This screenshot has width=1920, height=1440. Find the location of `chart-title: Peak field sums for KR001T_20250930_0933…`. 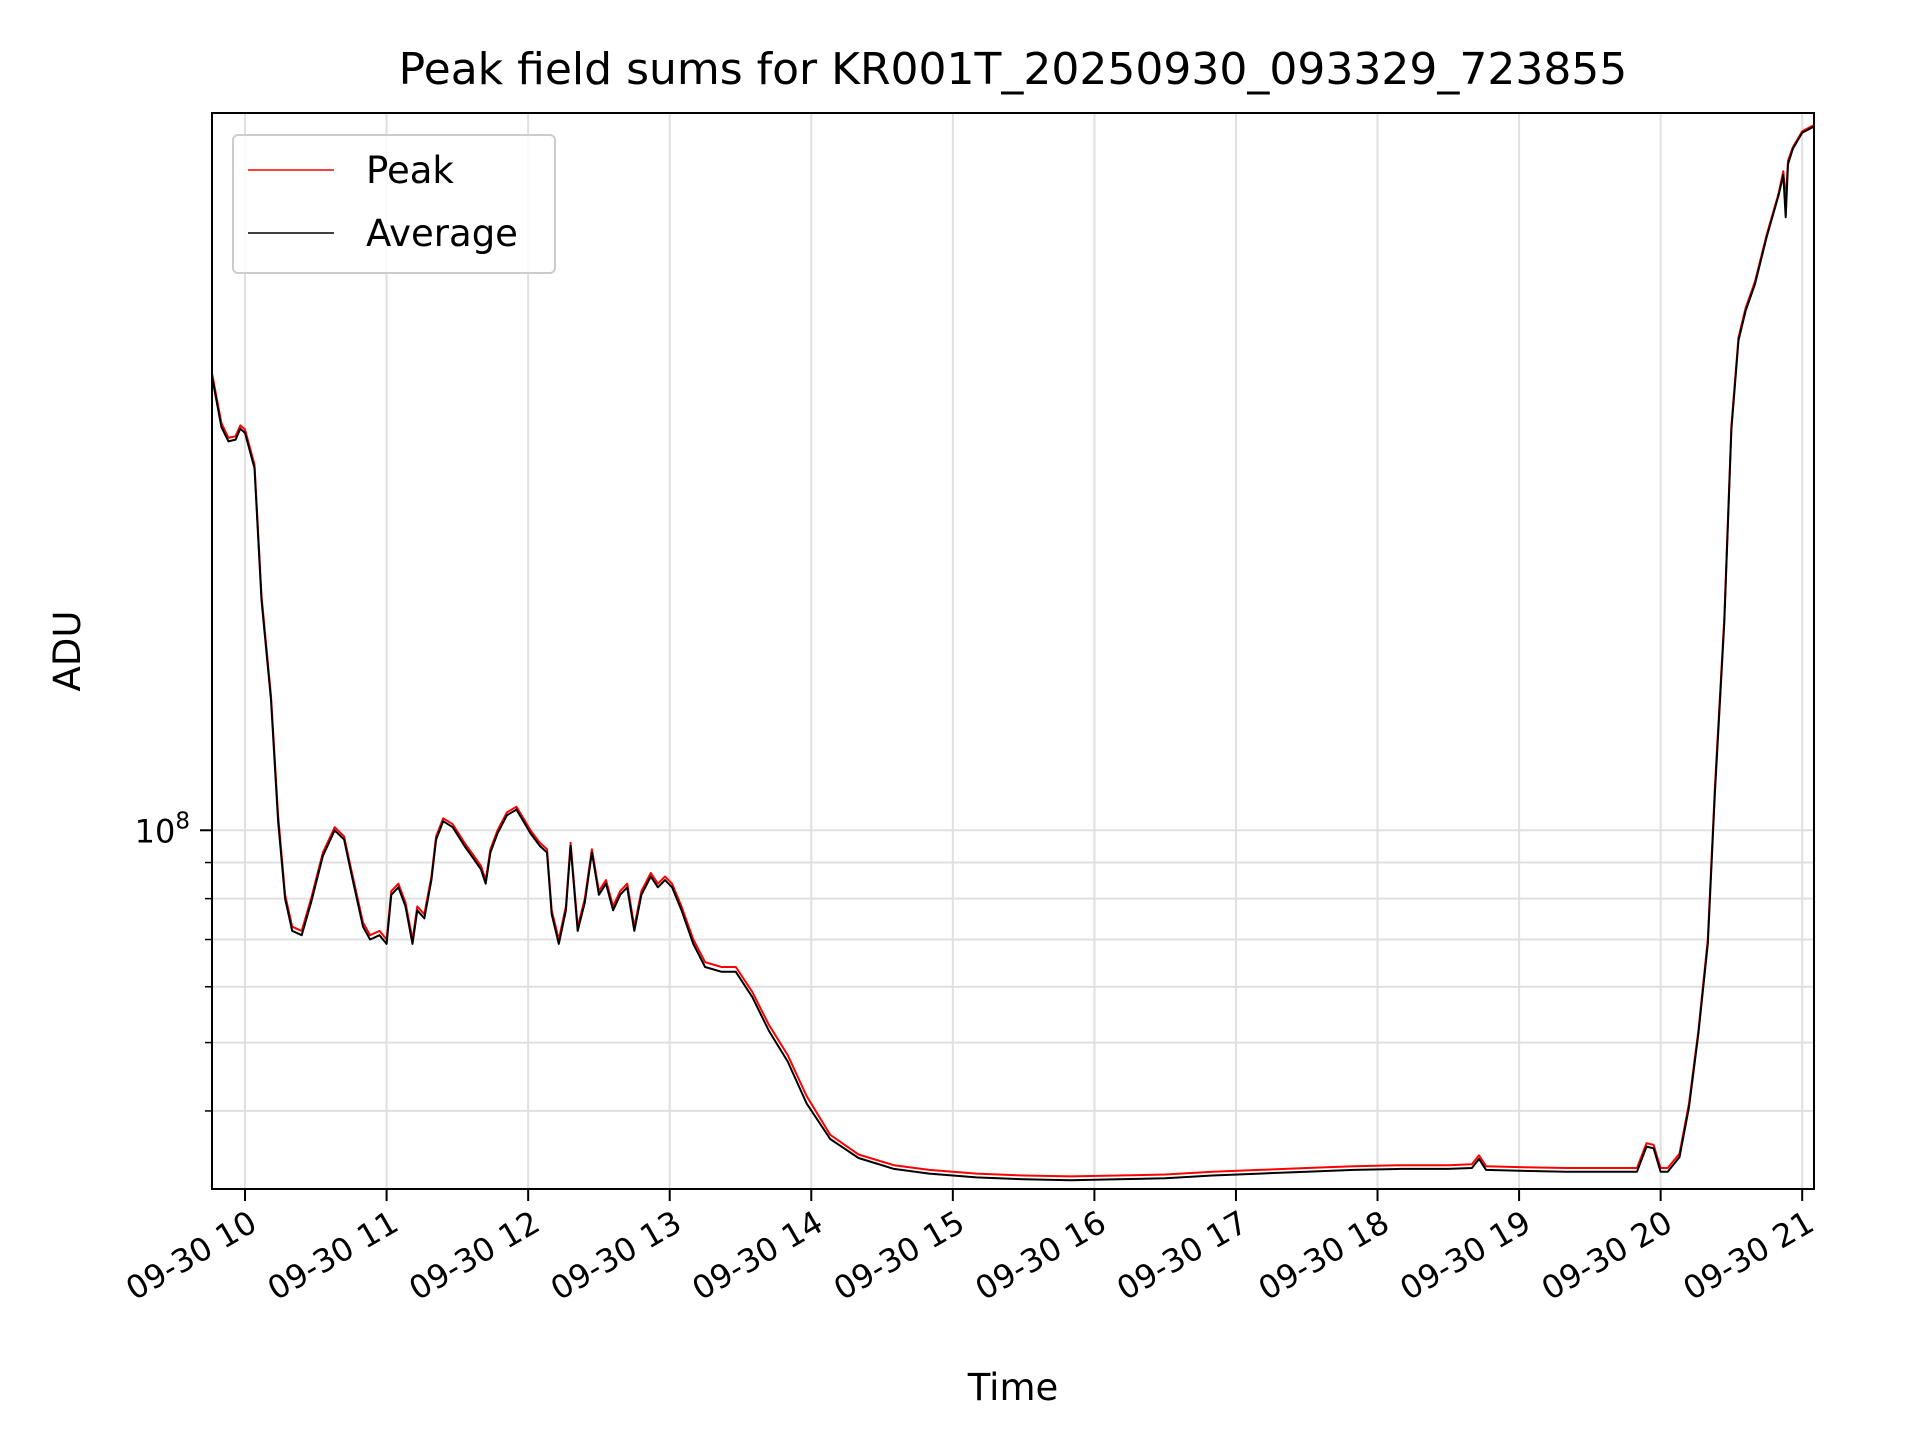

chart-title: Peak field sums for KR001T_20250930_0933… is located at coordinates (1013, 69).